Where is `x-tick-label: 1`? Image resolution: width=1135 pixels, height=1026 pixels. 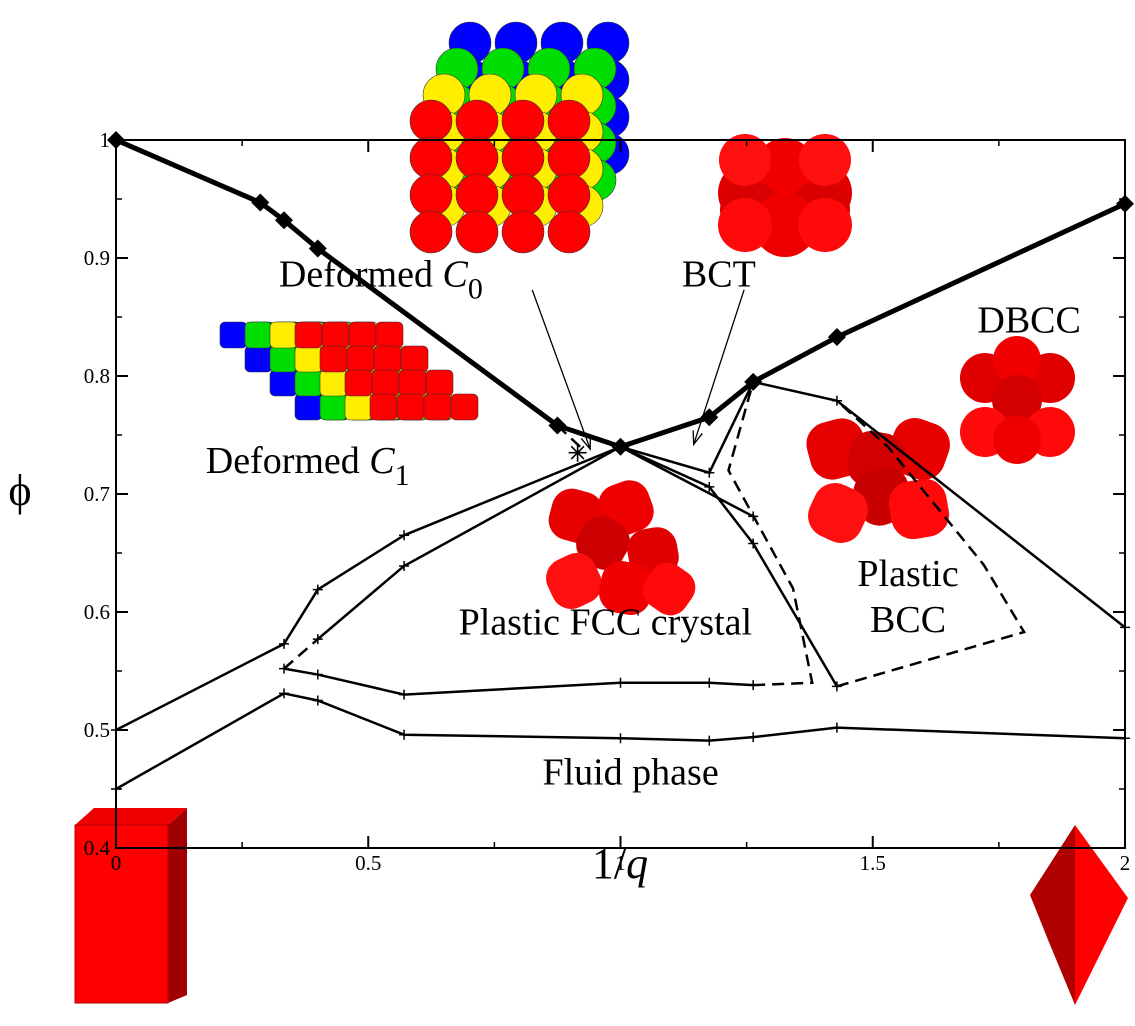 x-tick-label: 1 is located at coordinates (620, 863).